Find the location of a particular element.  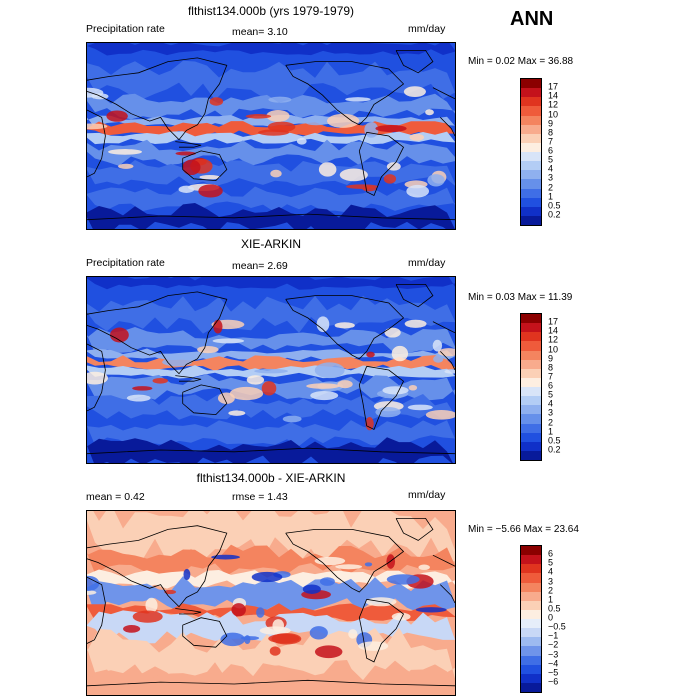

unit-label: mm/day is located at coordinates (427, 495).